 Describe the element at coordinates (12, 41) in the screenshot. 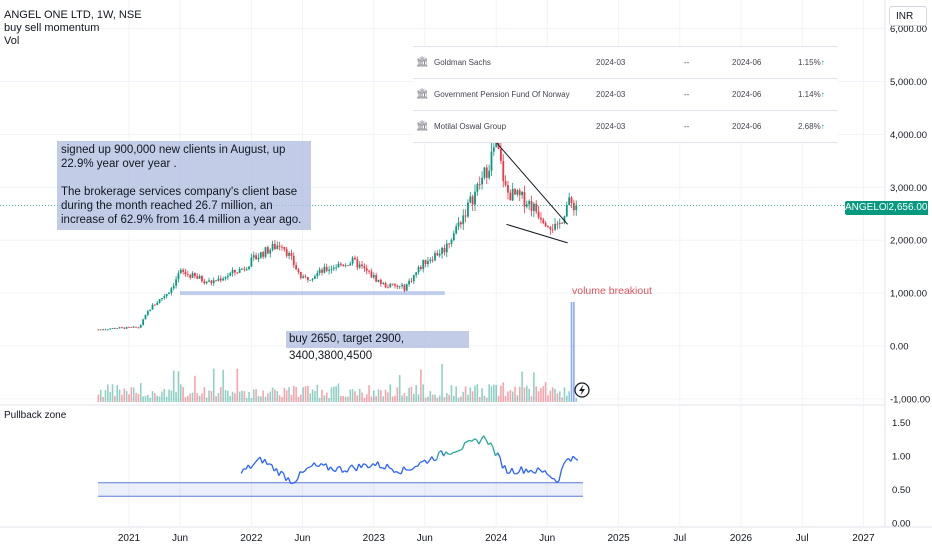

I see `volume-label: Vol` at that location.